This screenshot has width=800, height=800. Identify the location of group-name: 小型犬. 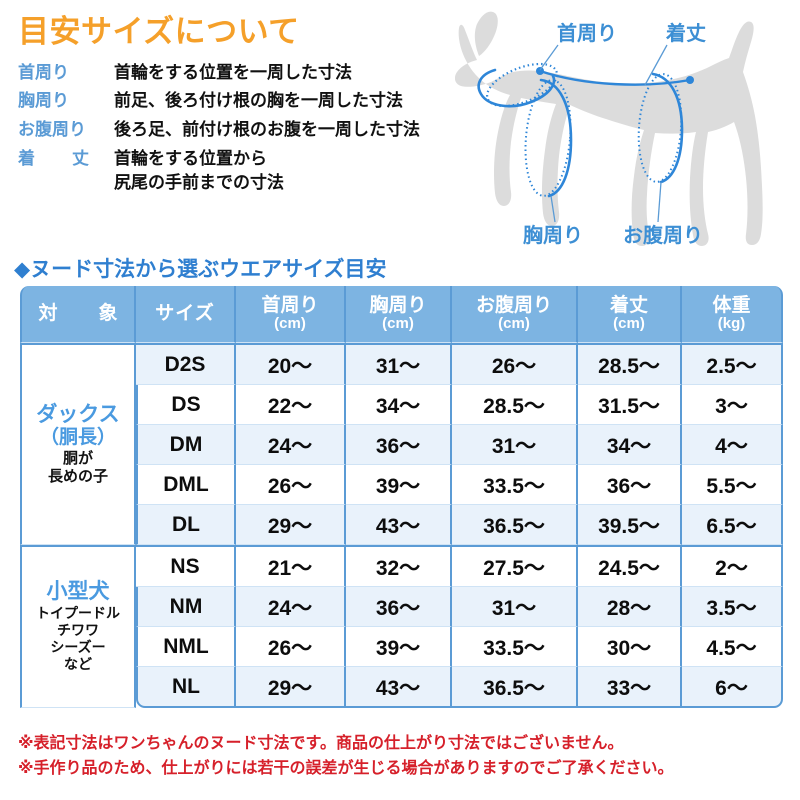
(78, 592).